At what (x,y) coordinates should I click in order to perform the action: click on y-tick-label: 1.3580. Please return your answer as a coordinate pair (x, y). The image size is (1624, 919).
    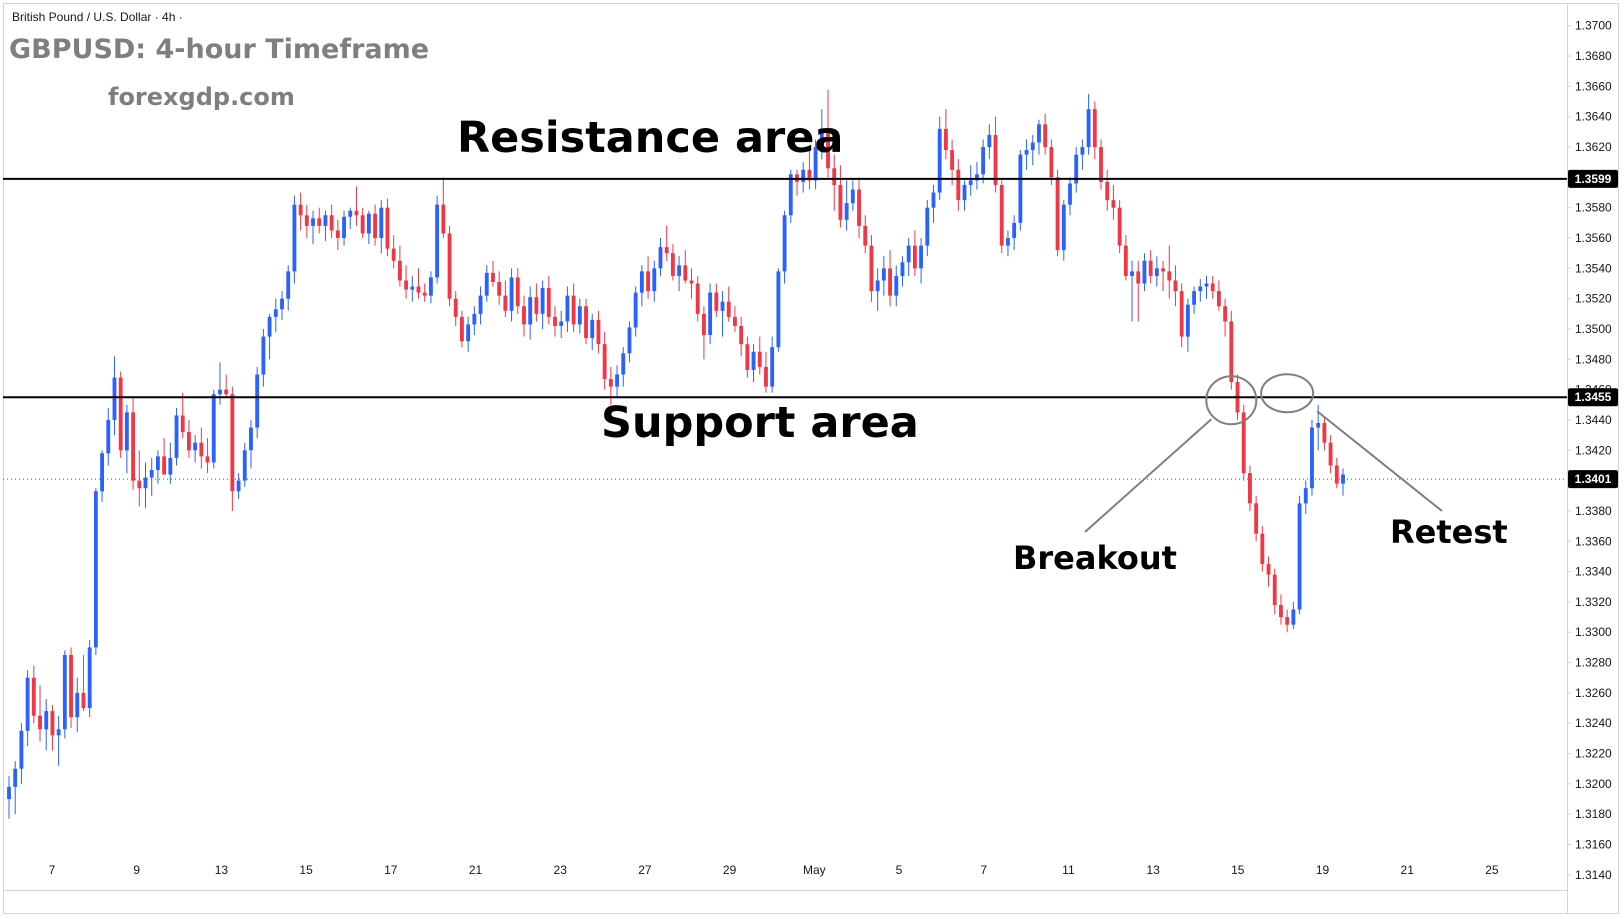
    Looking at the image, I should click on (1593, 208).